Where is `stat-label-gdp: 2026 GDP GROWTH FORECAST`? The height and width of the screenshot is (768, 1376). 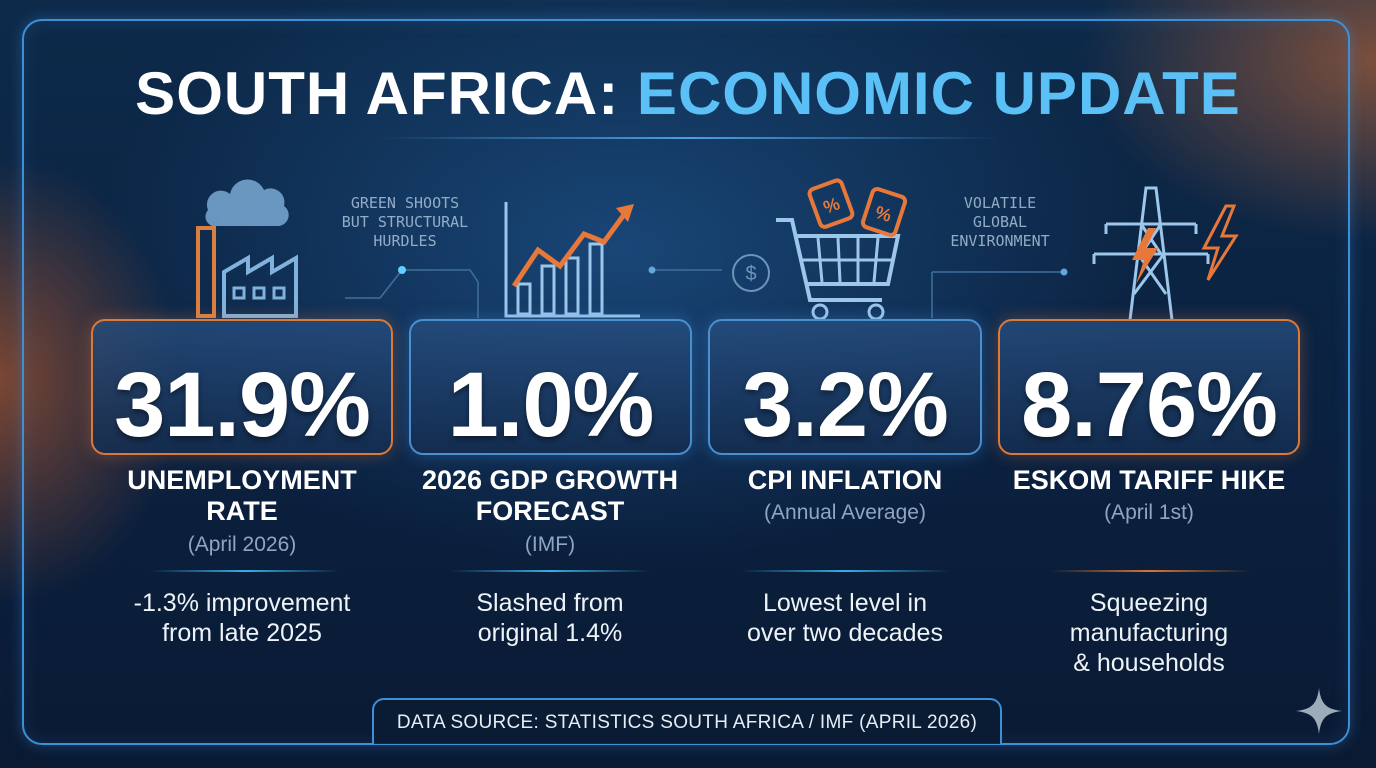 stat-label-gdp: 2026 GDP GROWTH FORECAST is located at coordinates (550, 496).